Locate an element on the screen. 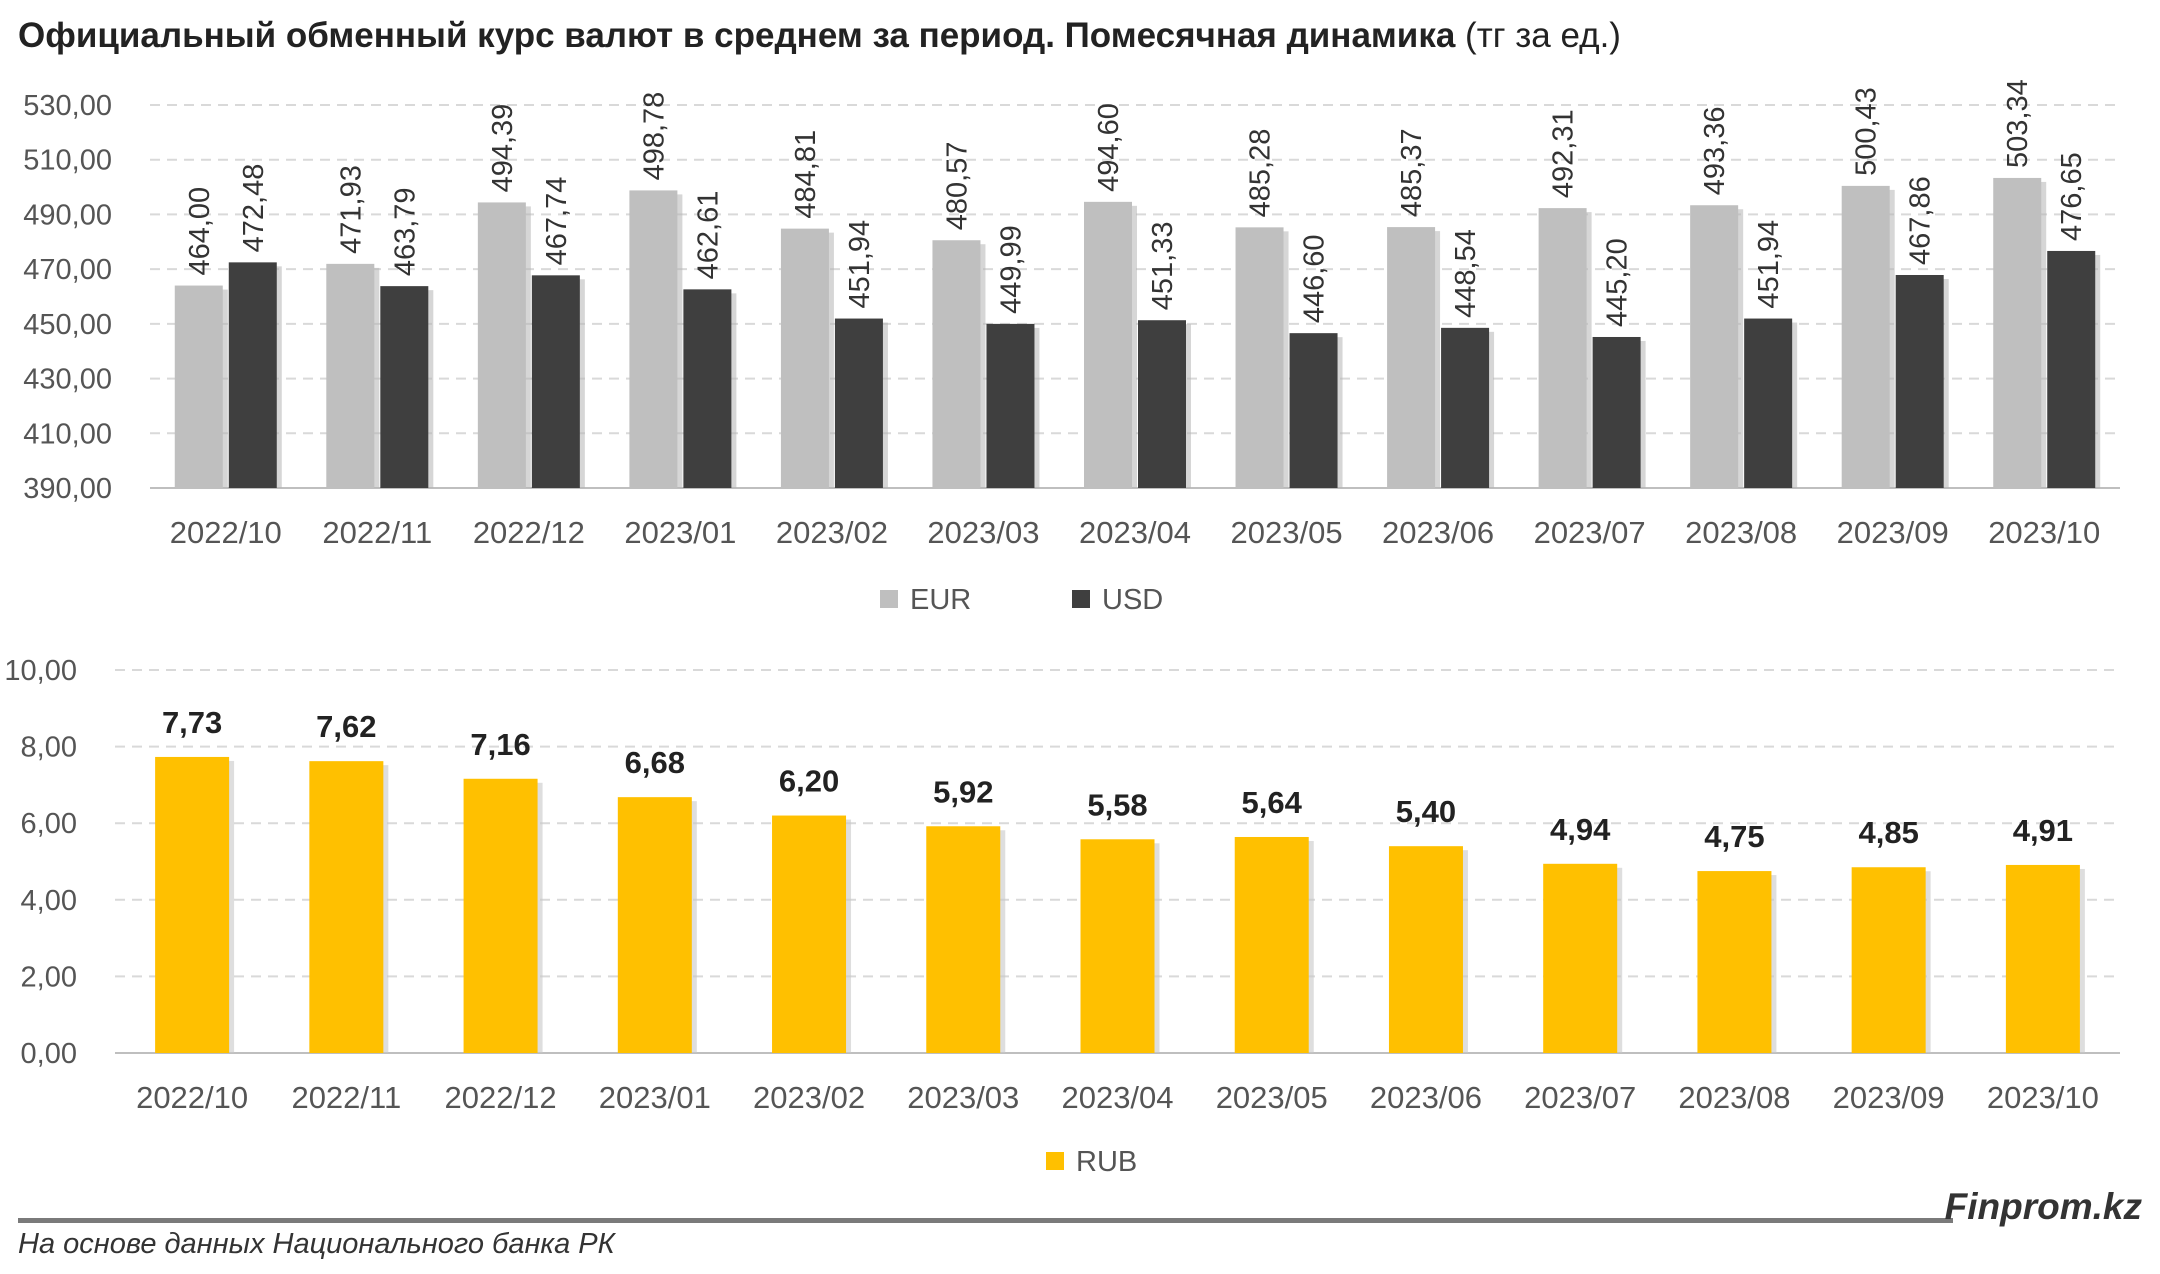 The width and height of the screenshot is (2160, 1274). rub-data-label: 6,20 is located at coordinates (809, 781).